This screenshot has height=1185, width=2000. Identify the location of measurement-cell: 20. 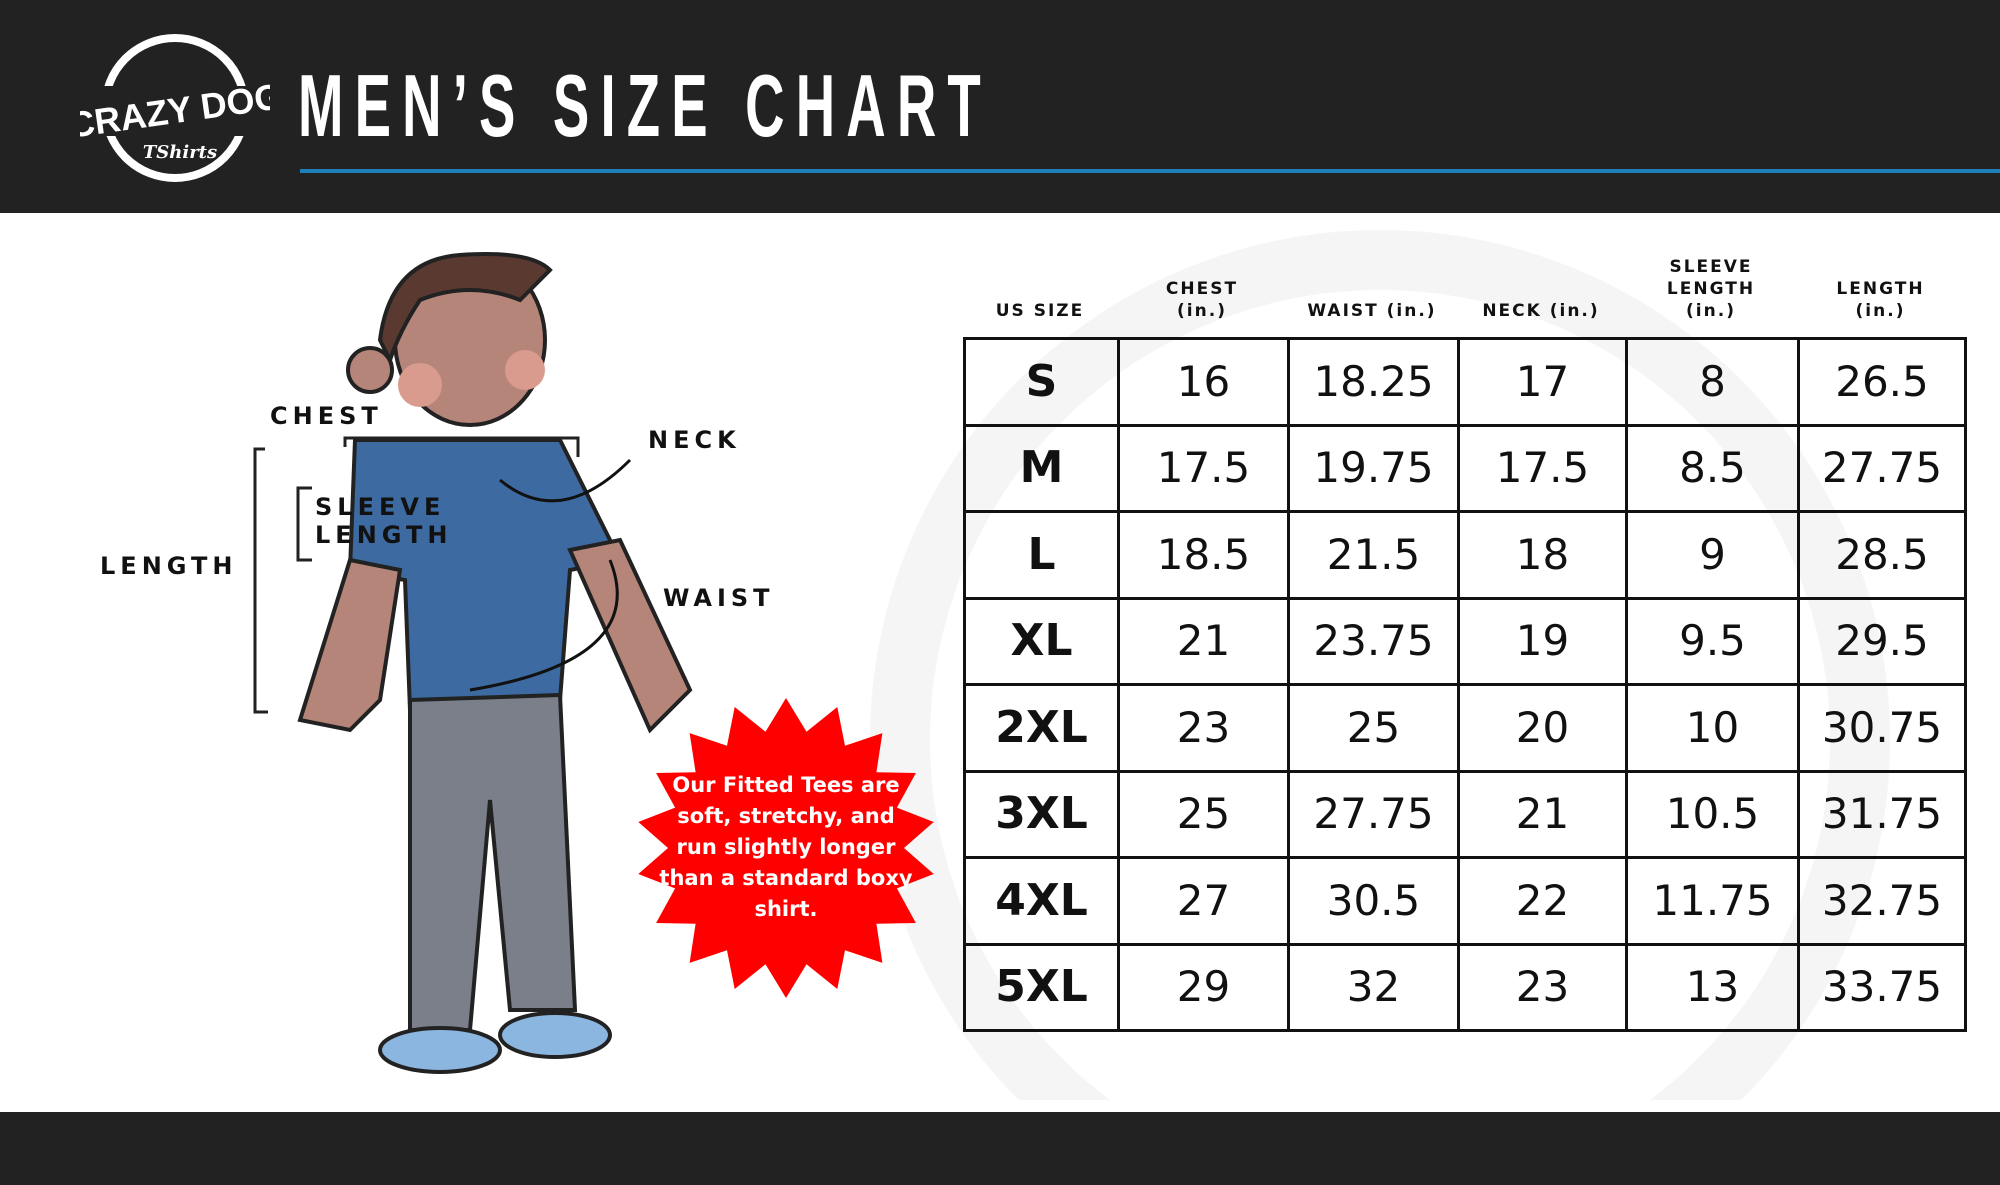
(1542, 728).